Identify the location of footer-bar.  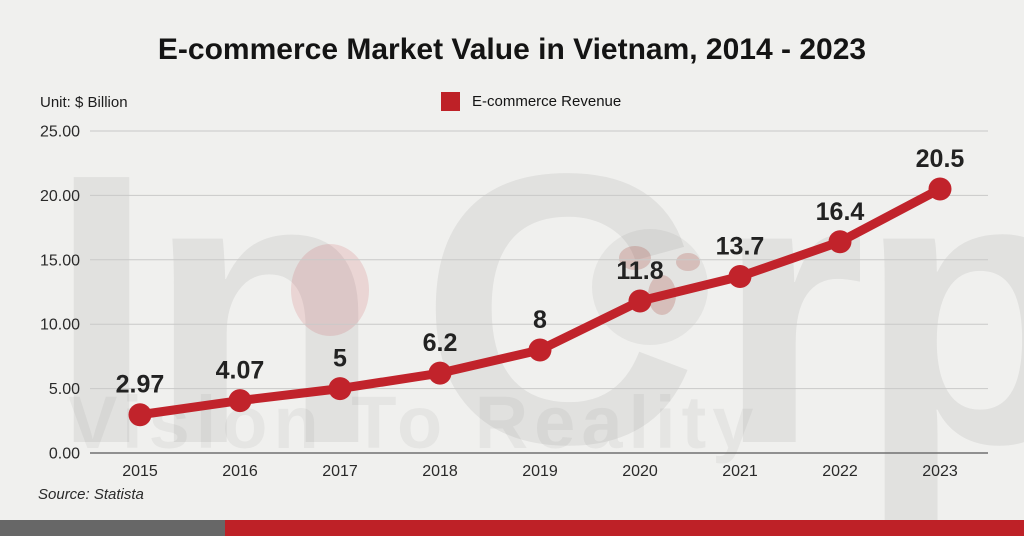
(512, 528).